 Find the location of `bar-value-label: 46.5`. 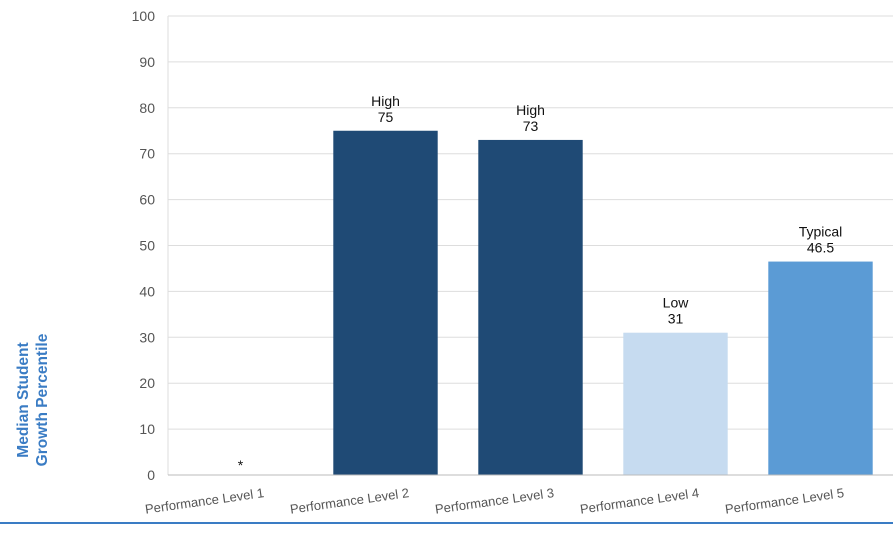

bar-value-label: 46.5 is located at coordinates (820, 248).